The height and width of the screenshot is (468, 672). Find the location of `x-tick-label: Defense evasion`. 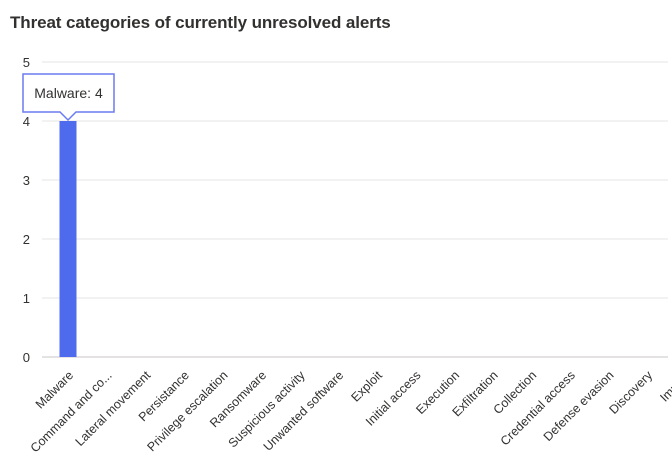

x-tick-label: Defense evasion is located at coordinates (579, 406).